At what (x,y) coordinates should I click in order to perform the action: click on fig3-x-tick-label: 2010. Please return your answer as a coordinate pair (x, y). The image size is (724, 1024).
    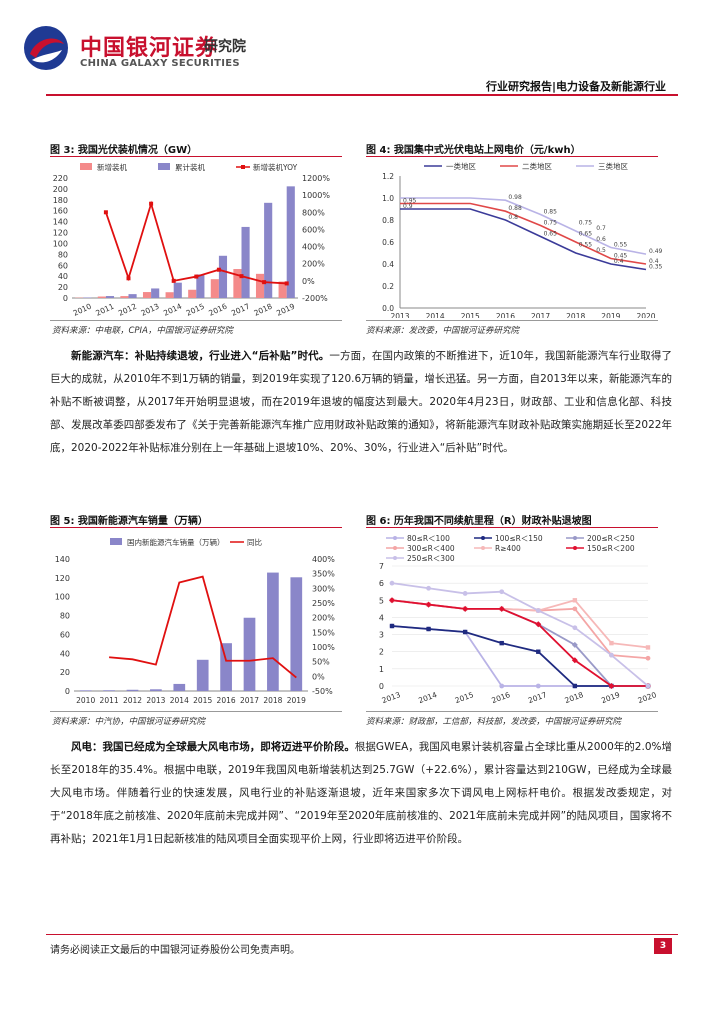
    Looking at the image, I should click on (82, 310).